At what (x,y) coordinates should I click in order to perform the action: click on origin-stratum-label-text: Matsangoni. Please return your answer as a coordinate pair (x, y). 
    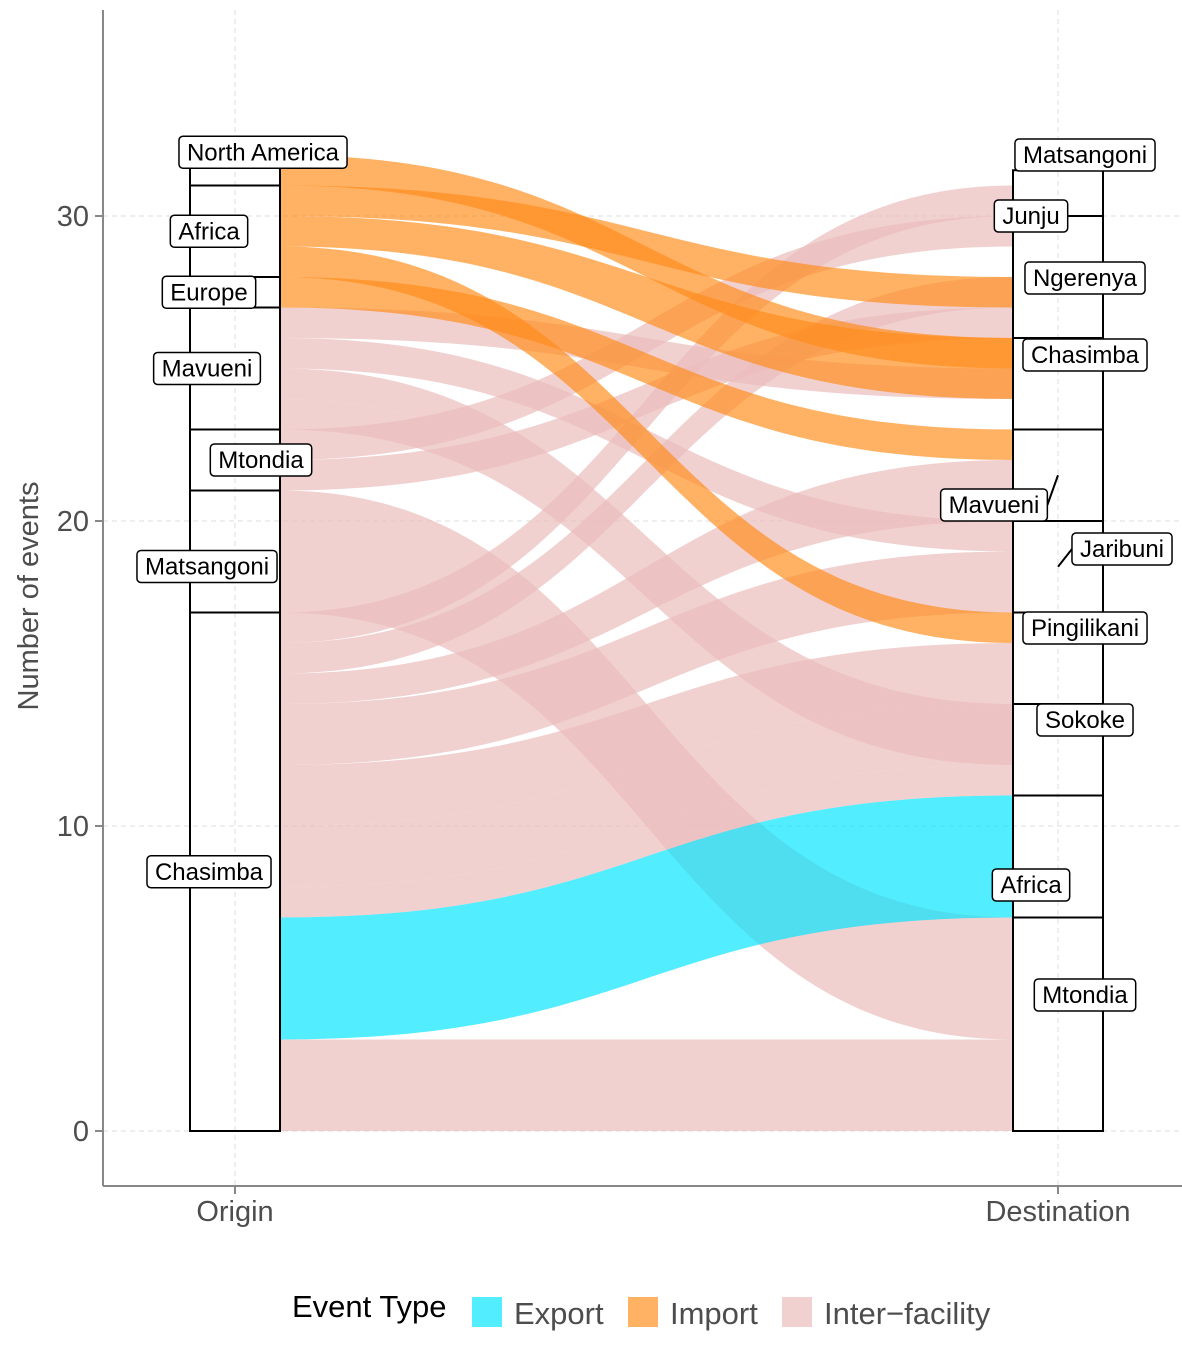
    Looking at the image, I should click on (207, 567).